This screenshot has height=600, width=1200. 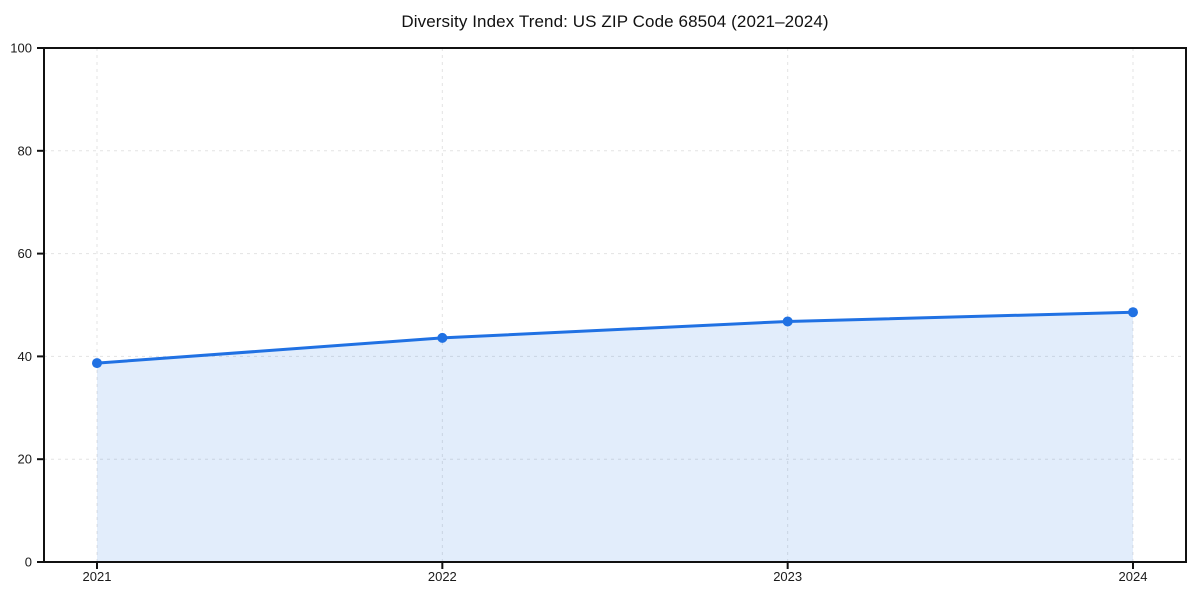 What do you see at coordinates (21, 48) in the screenshot?
I see `y-axis-tick-label: 100` at bounding box center [21, 48].